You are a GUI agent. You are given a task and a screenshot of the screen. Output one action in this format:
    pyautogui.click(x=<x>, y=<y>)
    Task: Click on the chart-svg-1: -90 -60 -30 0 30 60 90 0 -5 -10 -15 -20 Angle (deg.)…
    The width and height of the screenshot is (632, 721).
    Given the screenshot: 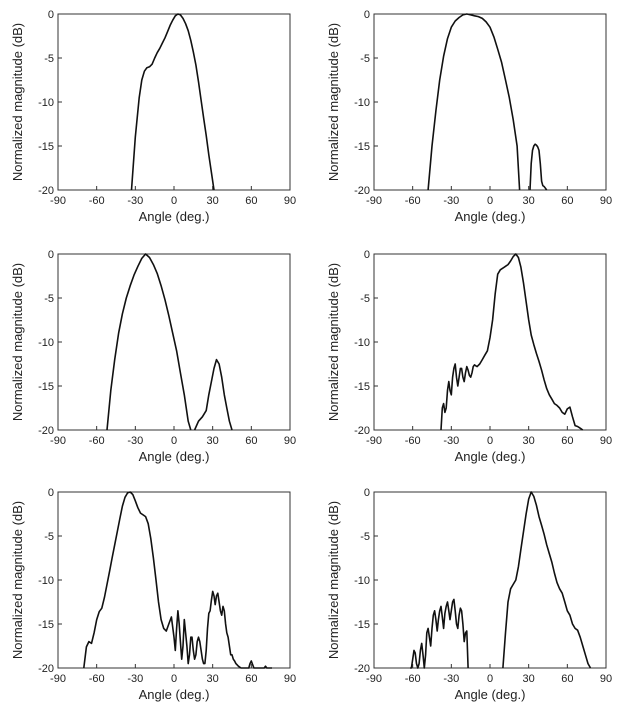 What is the action you would take?
    pyautogui.click(x=153, y=116)
    